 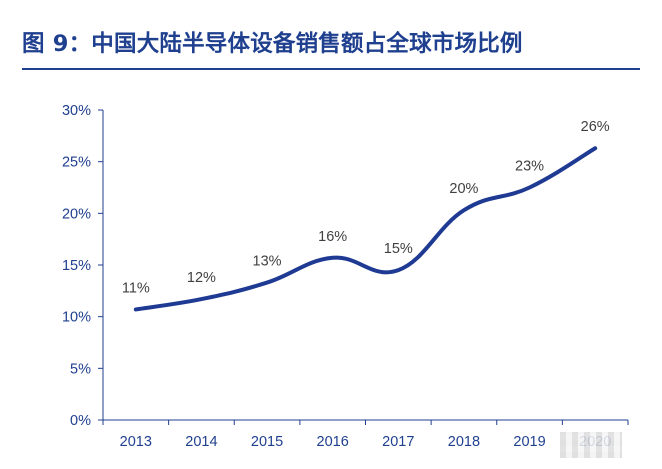 What do you see at coordinates (398, 442) in the screenshot?
I see `x-tick-label: 2017` at bounding box center [398, 442].